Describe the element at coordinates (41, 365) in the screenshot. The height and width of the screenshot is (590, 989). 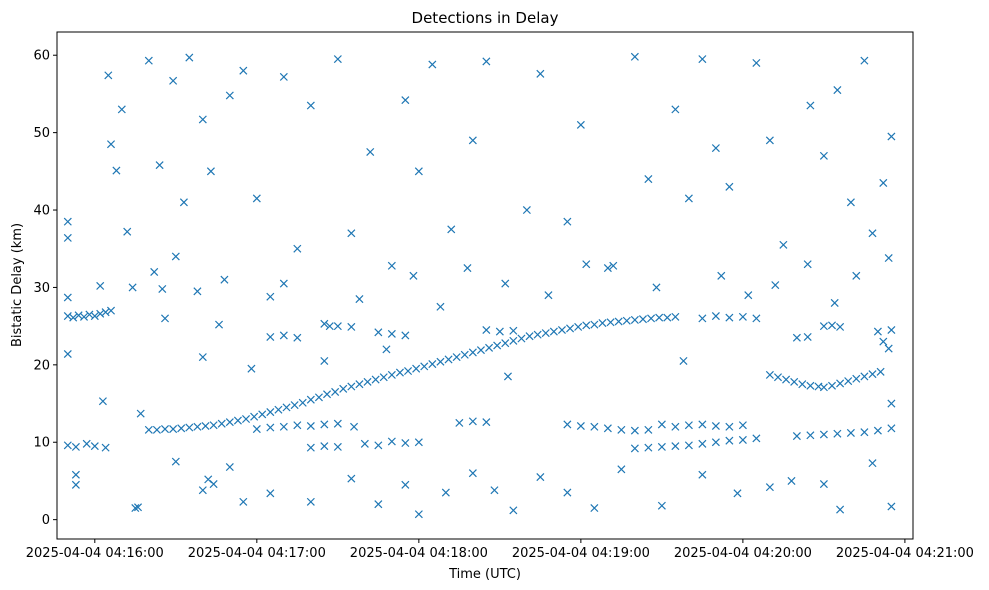
I see `y-tick-label: 20` at that location.